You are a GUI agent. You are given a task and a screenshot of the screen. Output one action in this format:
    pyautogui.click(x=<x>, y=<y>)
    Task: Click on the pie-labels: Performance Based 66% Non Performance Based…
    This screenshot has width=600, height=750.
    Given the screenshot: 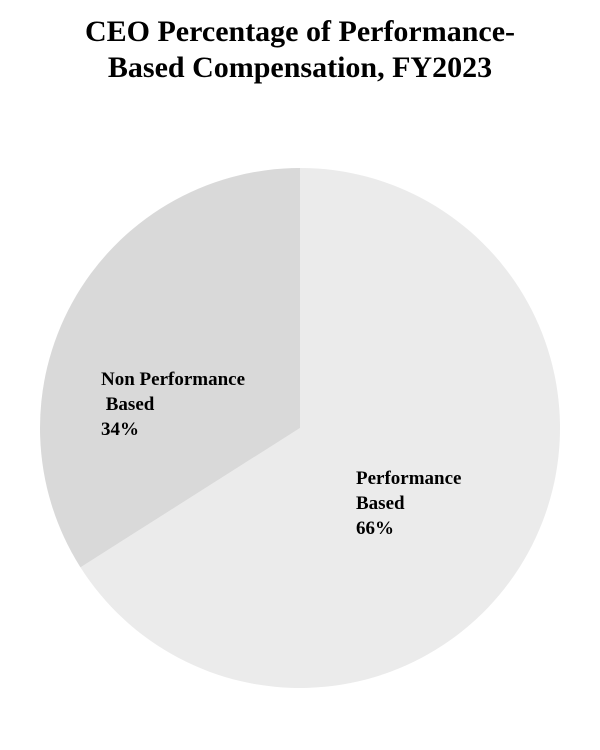 What is the action you would take?
    pyautogui.click(x=281, y=454)
    